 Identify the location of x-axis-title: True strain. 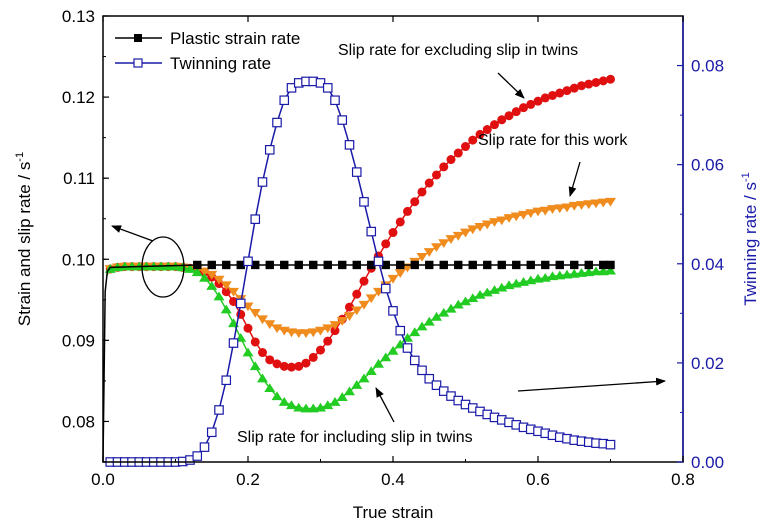
(393, 512).